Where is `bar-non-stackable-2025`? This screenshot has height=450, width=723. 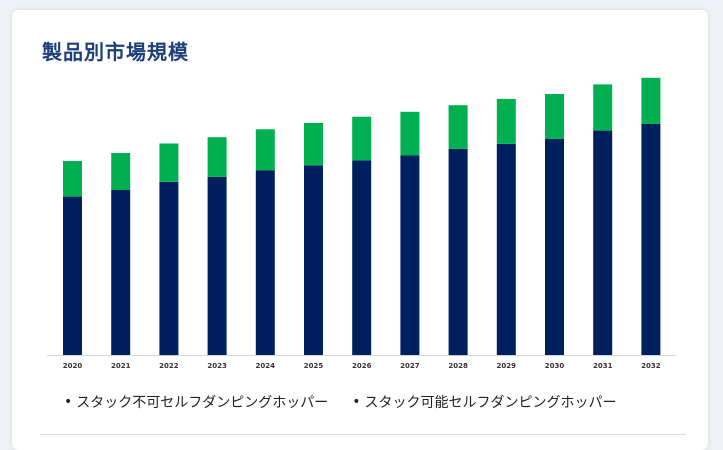 bar-non-stackable-2025 is located at coordinates (313, 260).